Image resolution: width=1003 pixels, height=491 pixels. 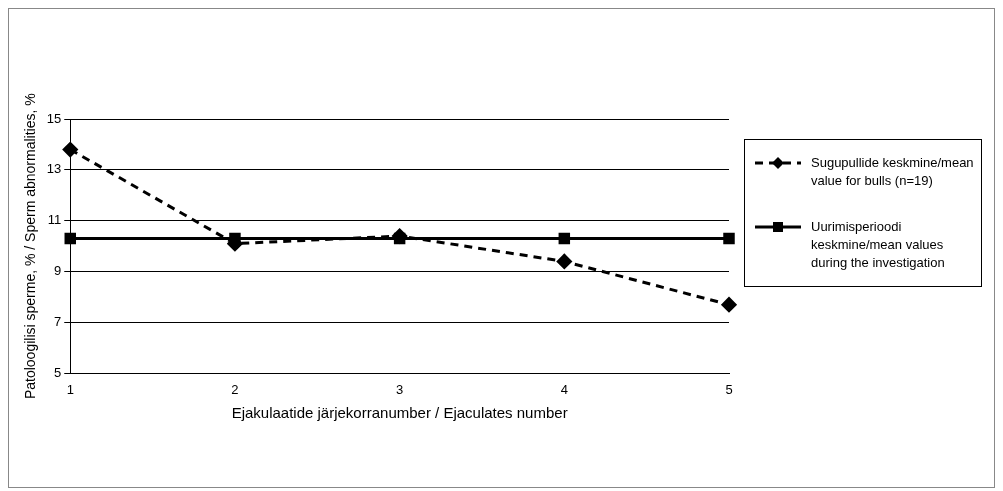 What do you see at coordinates (878, 245) in the screenshot?
I see `legend-label: Uurimisperioodi keskmine/mean values during the investigation` at bounding box center [878, 245].